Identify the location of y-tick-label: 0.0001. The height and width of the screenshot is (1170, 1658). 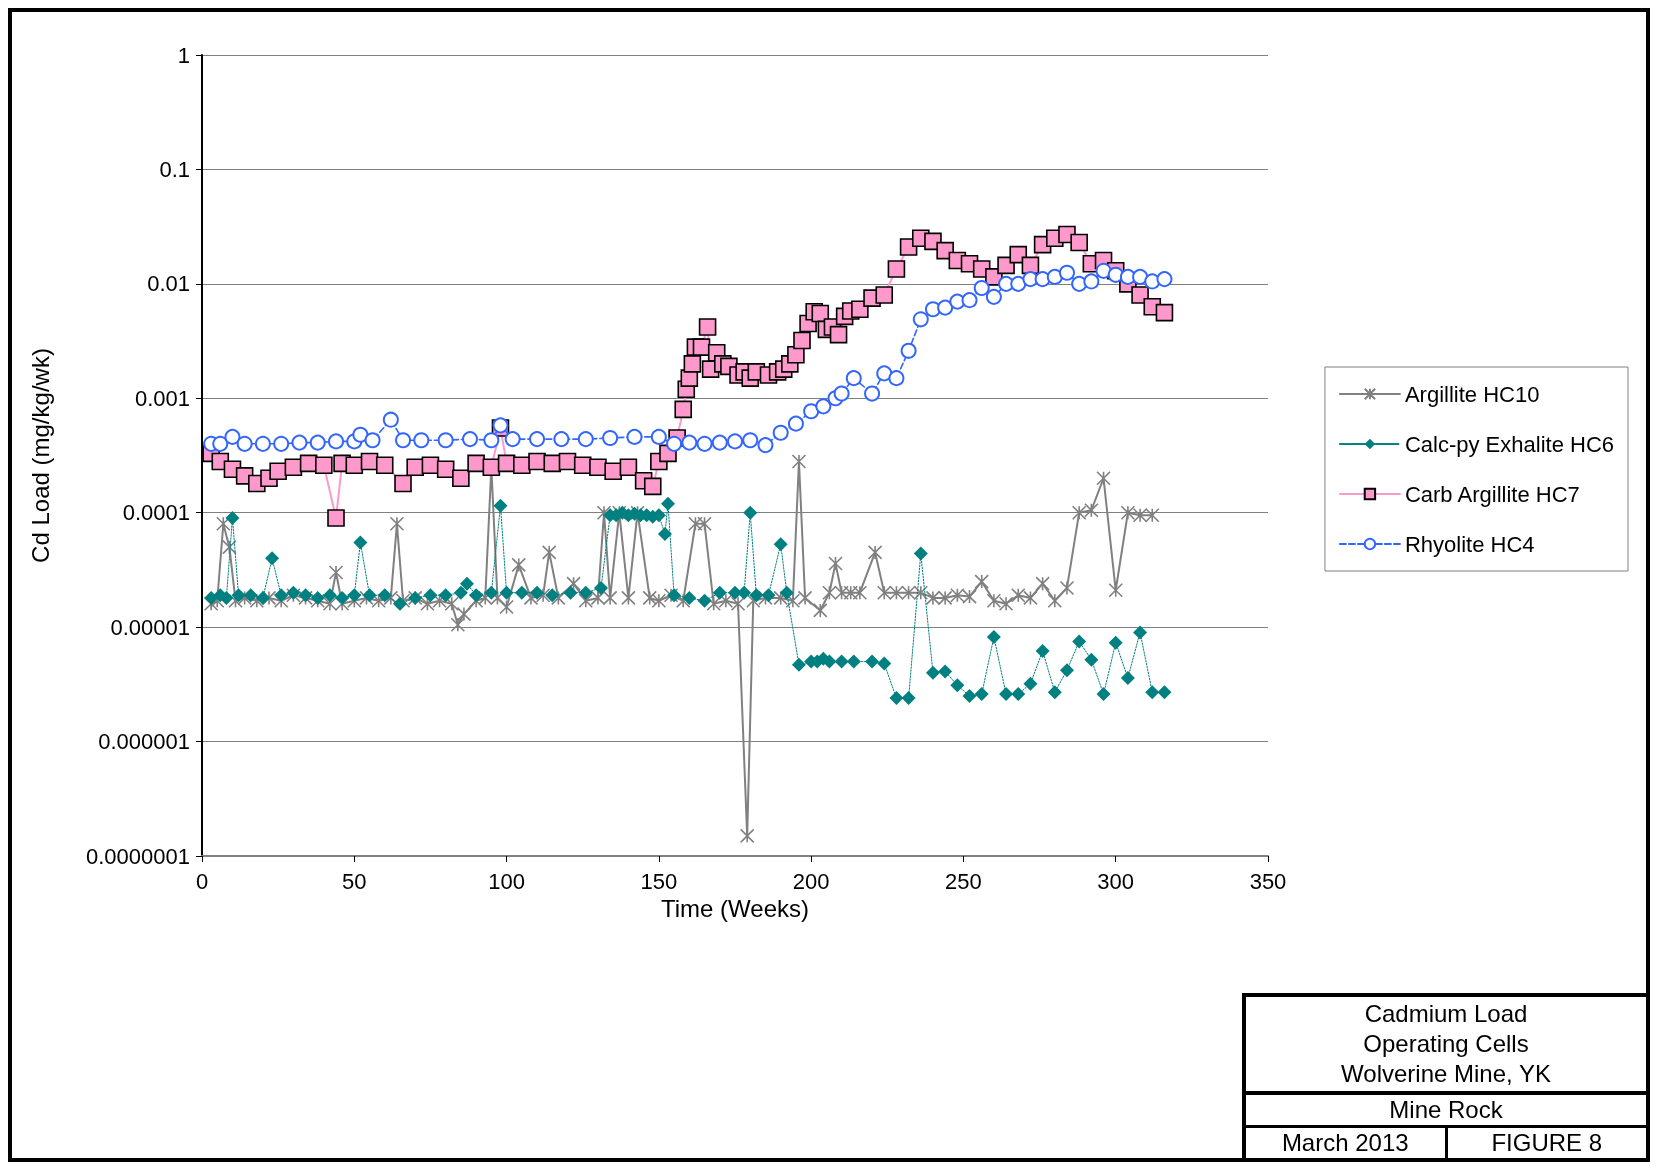
(156, 513).